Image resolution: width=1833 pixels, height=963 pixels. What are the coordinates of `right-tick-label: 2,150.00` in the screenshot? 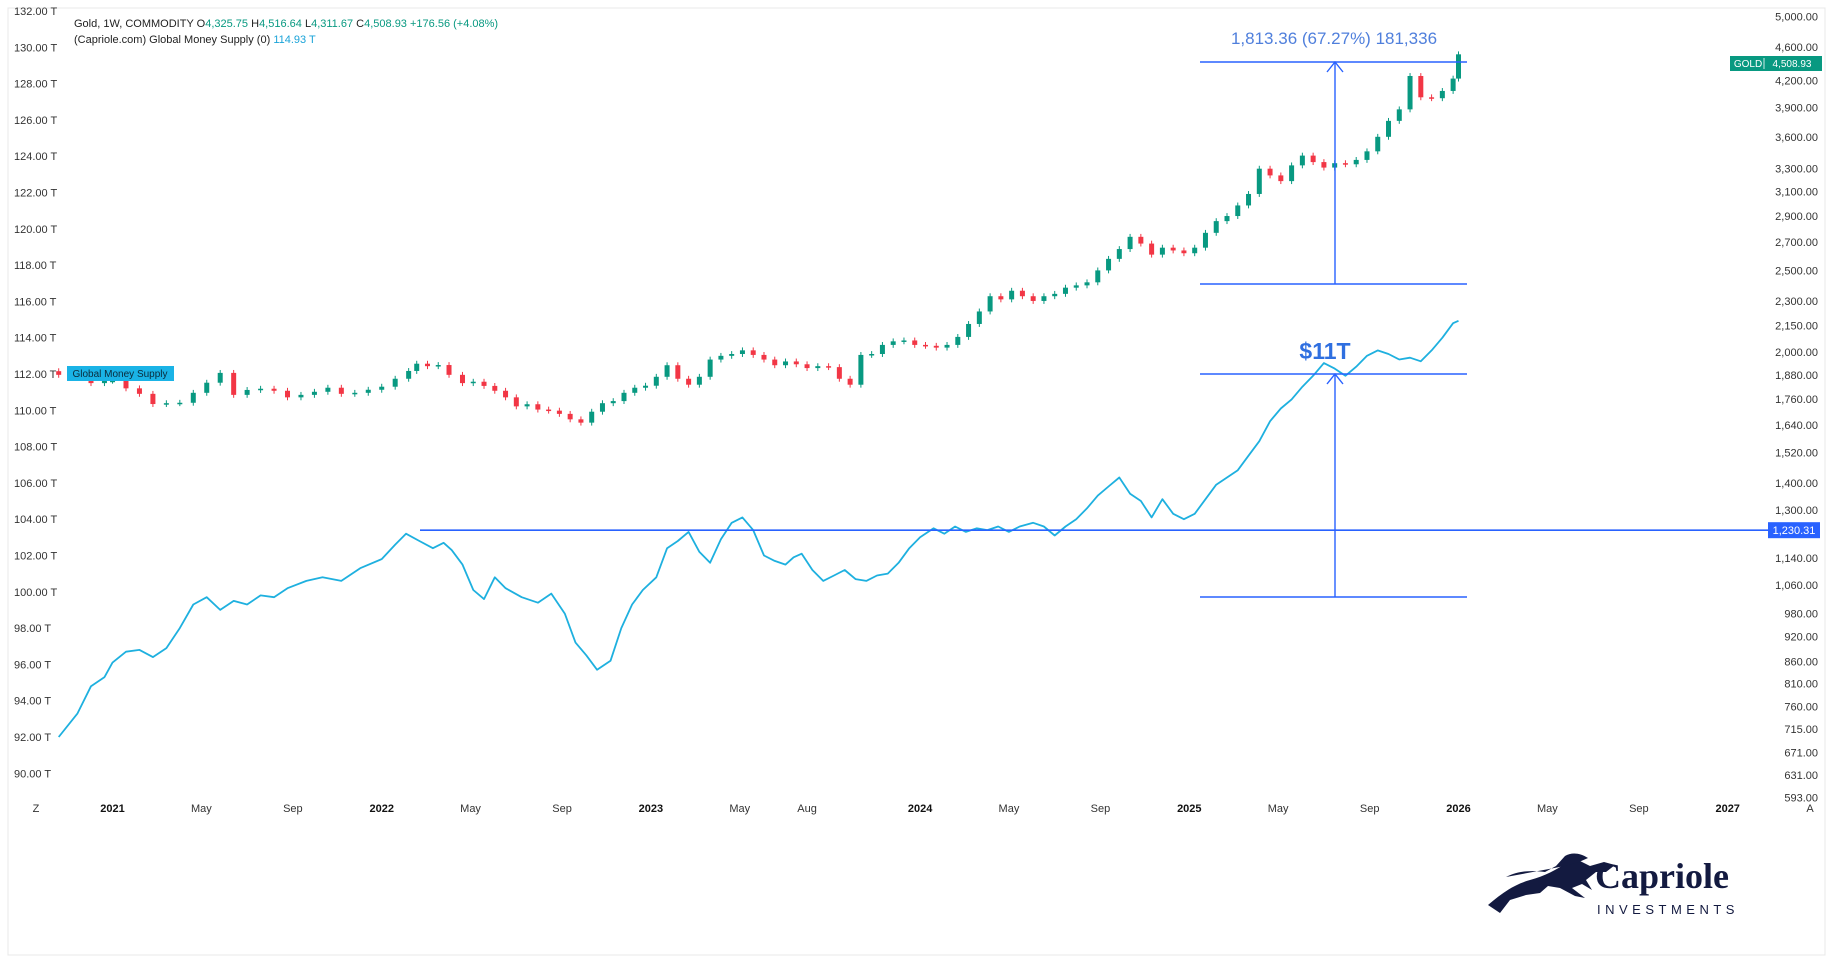 It's located at (1796, 327).